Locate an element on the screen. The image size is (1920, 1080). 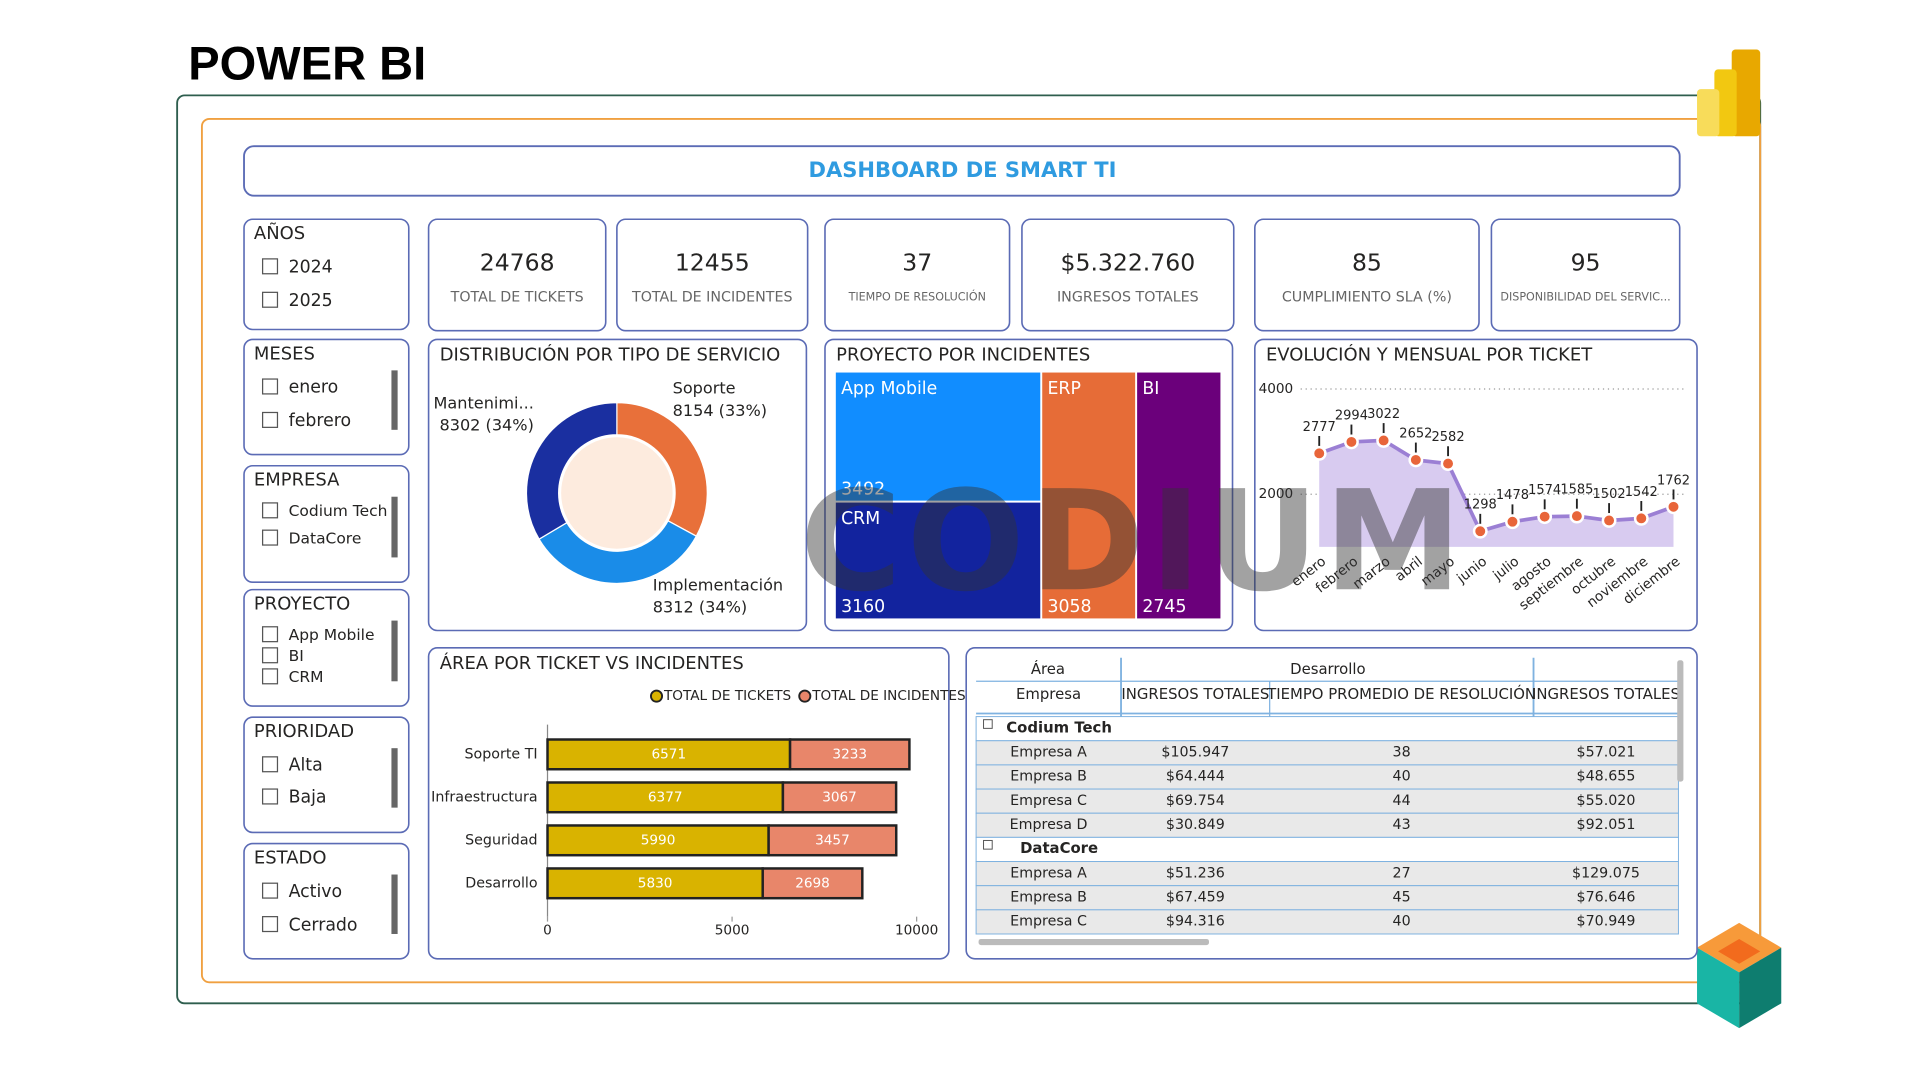
slicer-title: MESES is located at coordinates (284, 353).